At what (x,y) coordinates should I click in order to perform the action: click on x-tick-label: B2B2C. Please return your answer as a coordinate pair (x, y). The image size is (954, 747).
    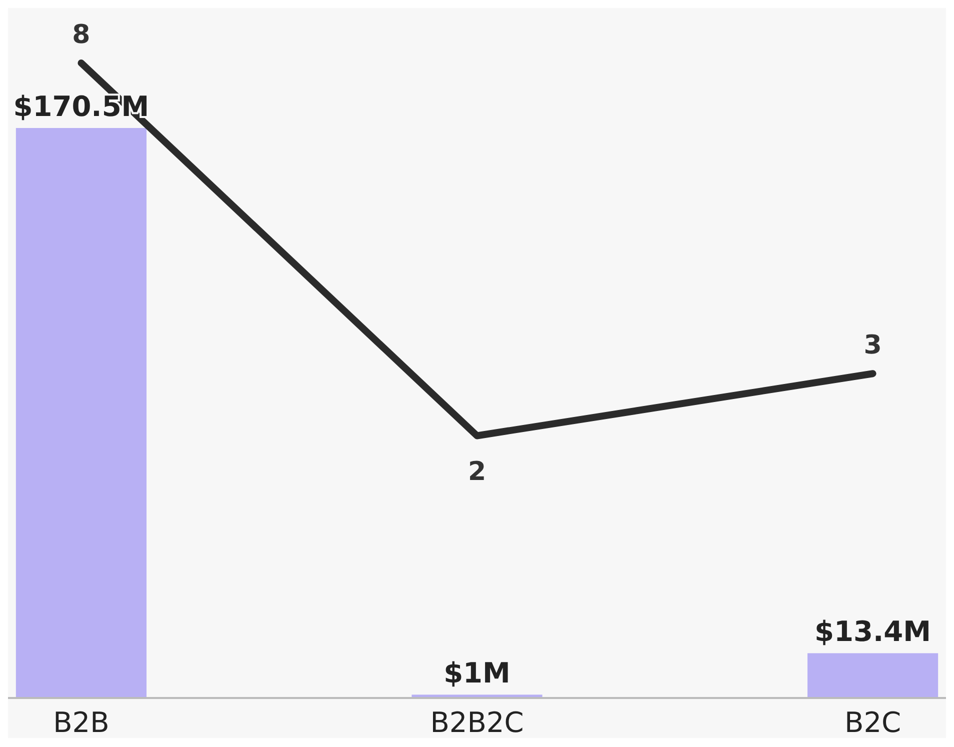
    Looking at the image, I should click on (477, 722).